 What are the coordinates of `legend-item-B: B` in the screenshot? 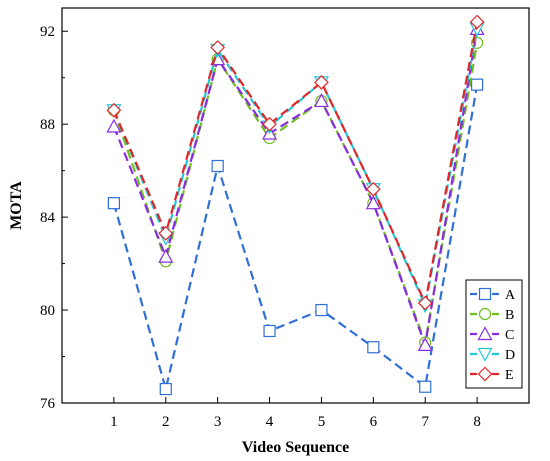 It's located at (492, 315).